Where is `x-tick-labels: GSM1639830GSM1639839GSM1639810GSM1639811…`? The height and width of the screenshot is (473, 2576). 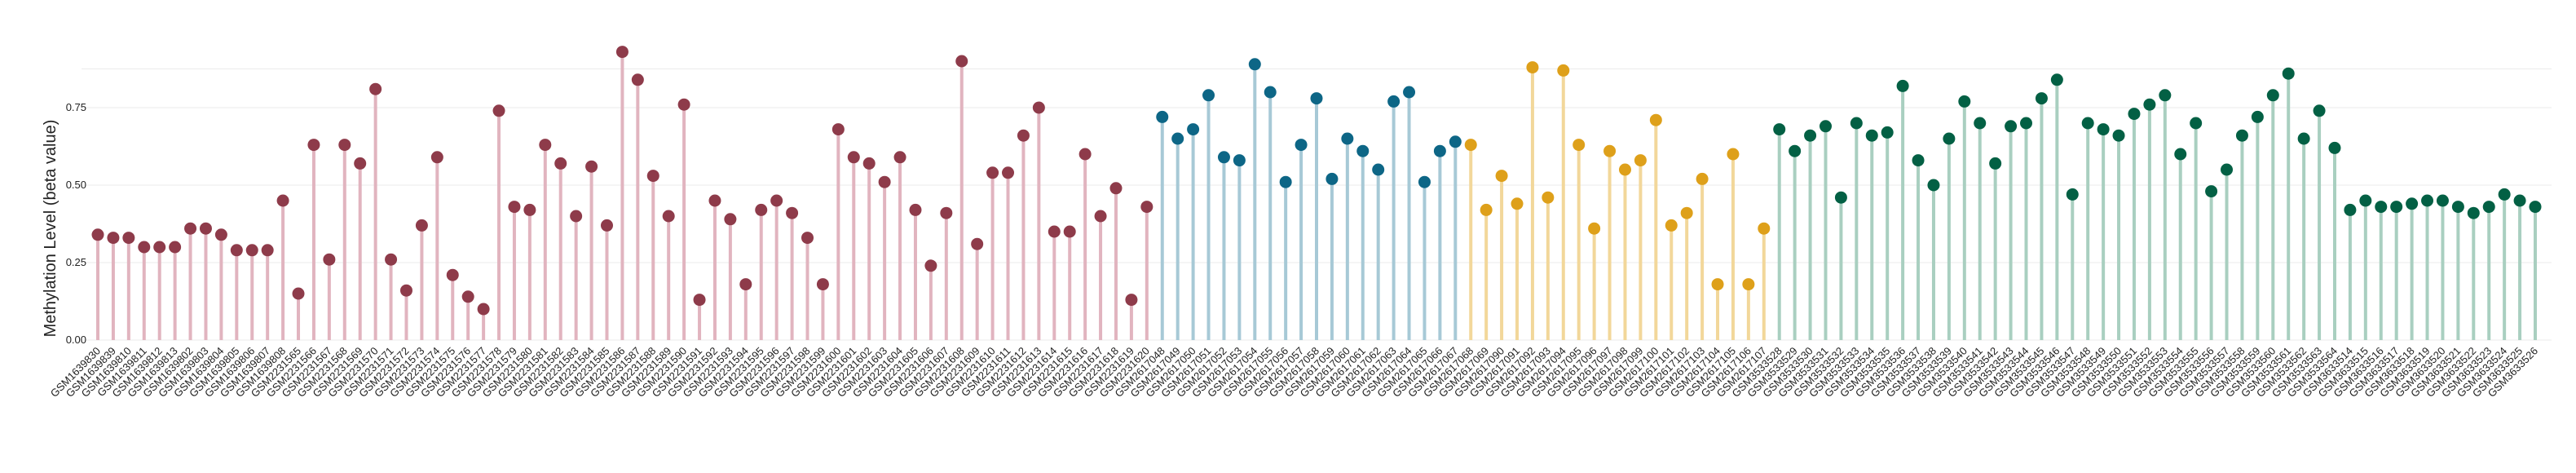
x-tick-labels: GSM1639830GSM1639839GSM1639810GSM1639811… is located at coordinates (1294, 372).